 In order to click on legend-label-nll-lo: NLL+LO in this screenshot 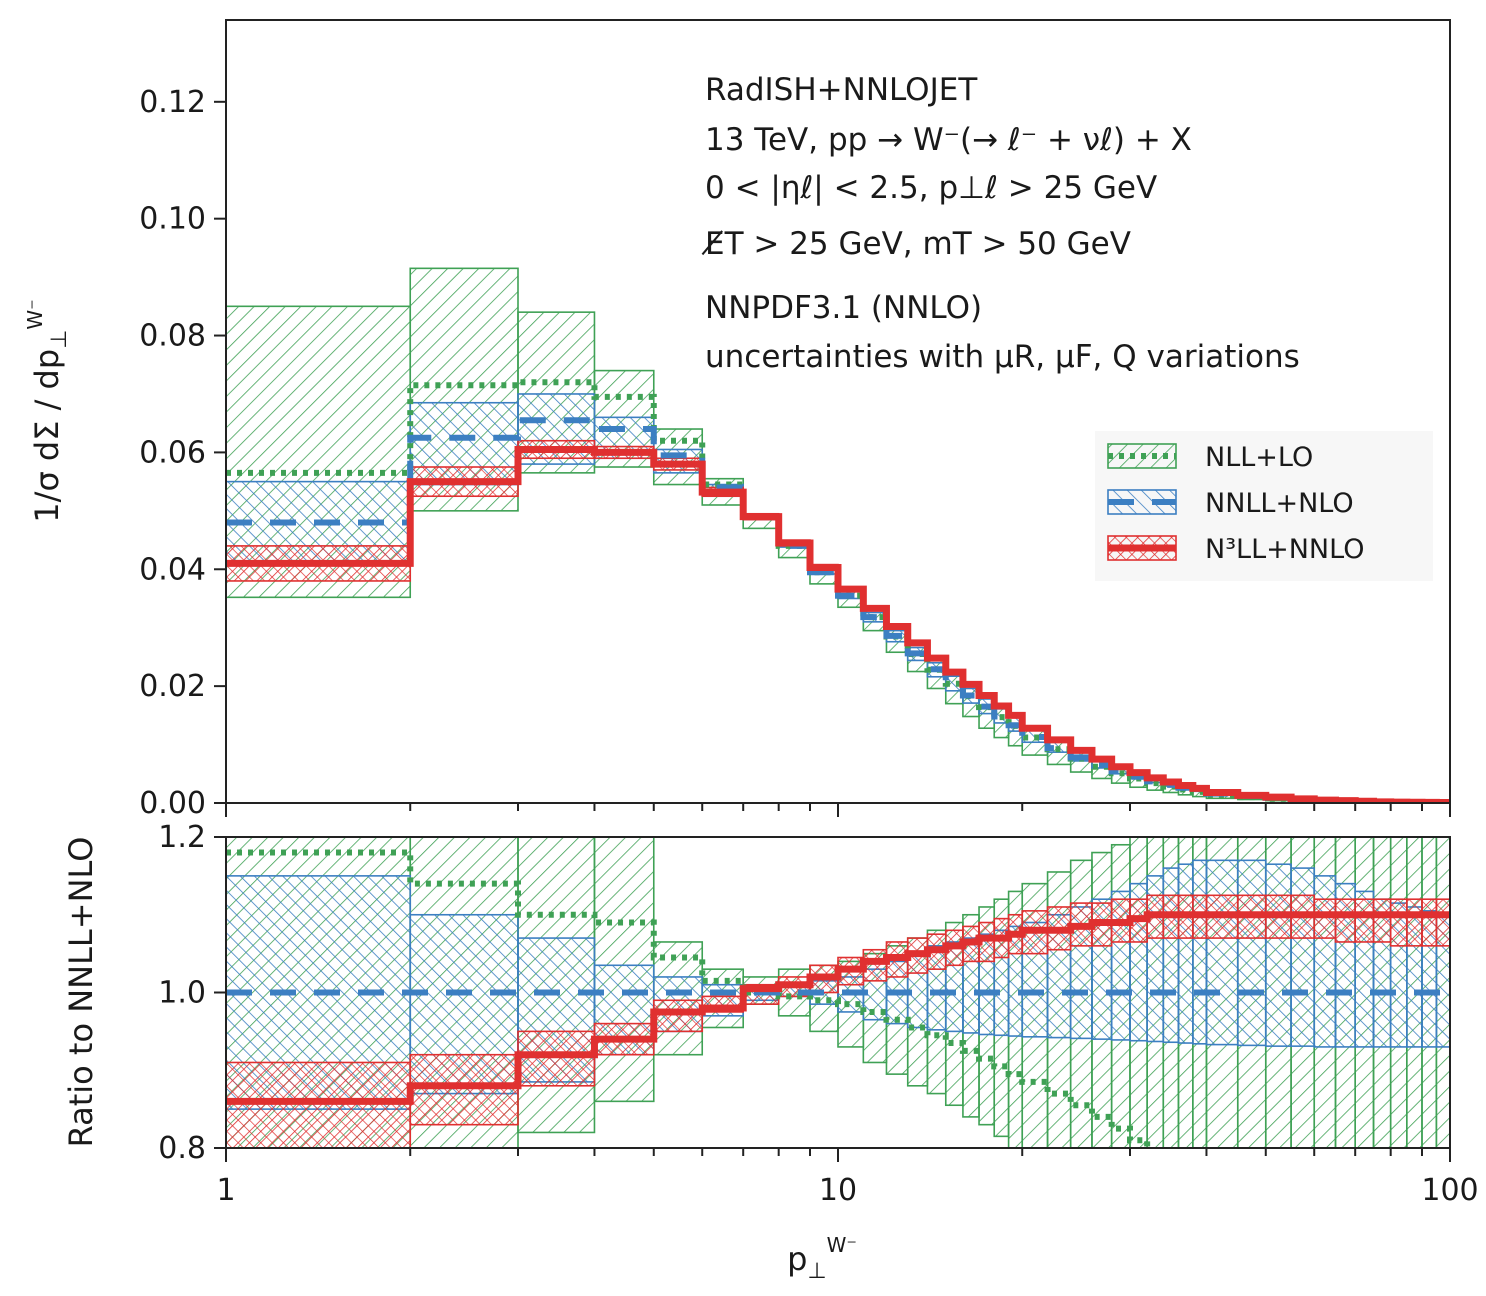, I will do `click(1259, 457)`.